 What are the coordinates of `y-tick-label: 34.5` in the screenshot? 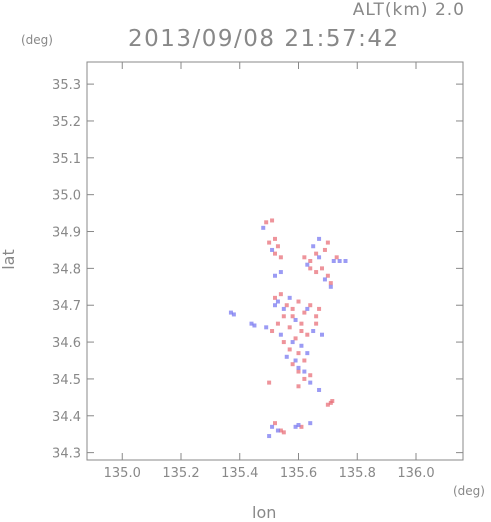 It's located at (66, 380).